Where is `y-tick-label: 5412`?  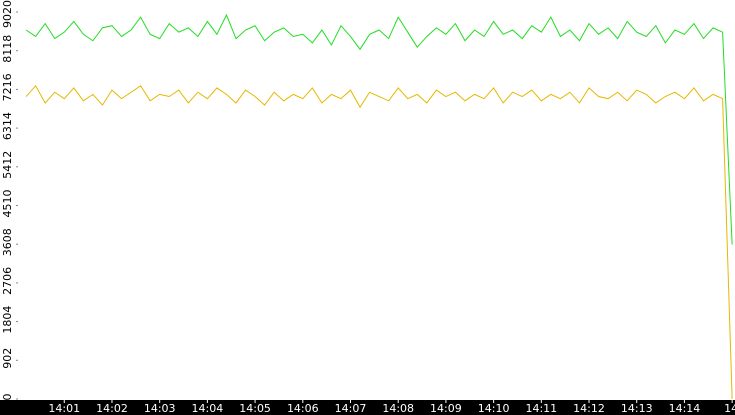
y-tick-label: 5412 is located at coordinates (7, 165).